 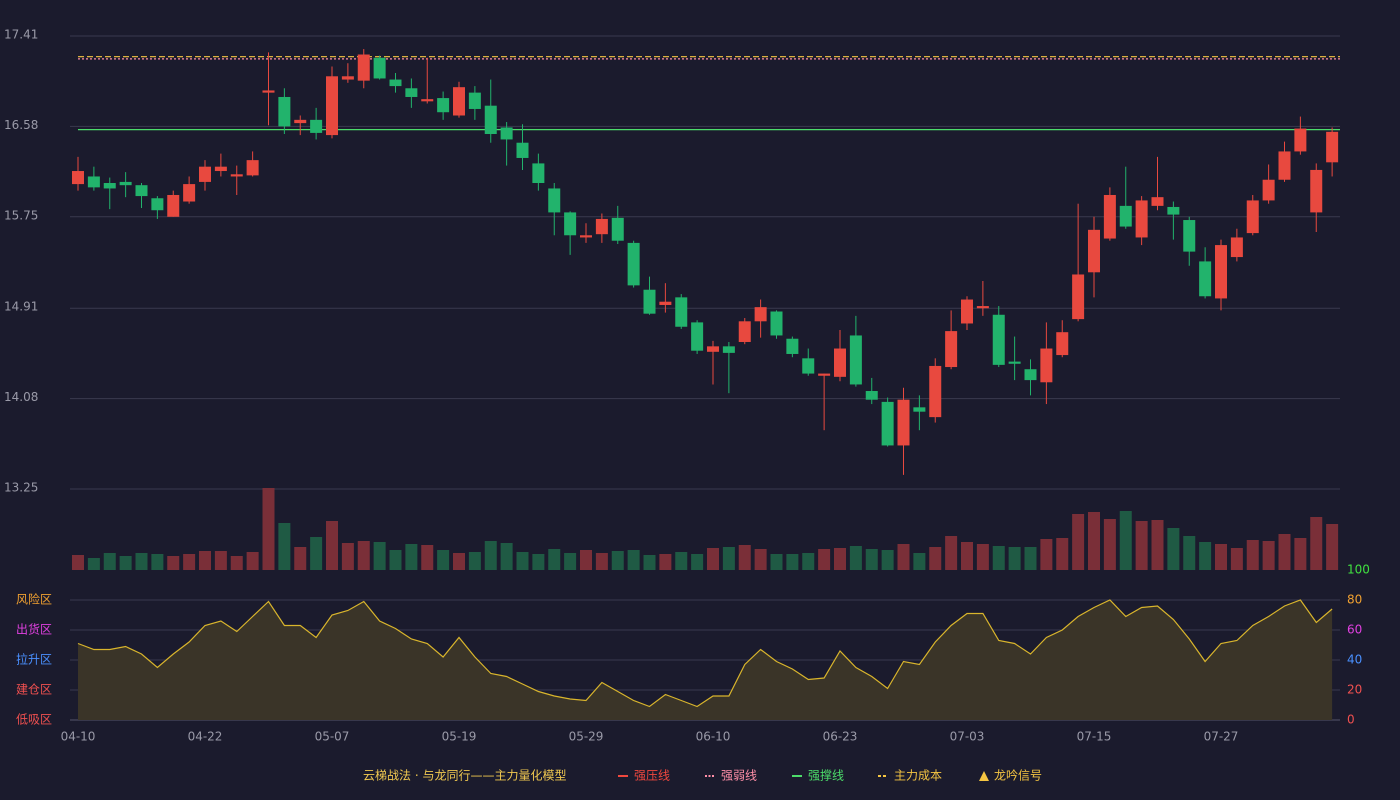 What do you see at coordinates (34, 599) in the screenshot?
I see `y-tick-label: 风险区` at bounding box center [34, 599].